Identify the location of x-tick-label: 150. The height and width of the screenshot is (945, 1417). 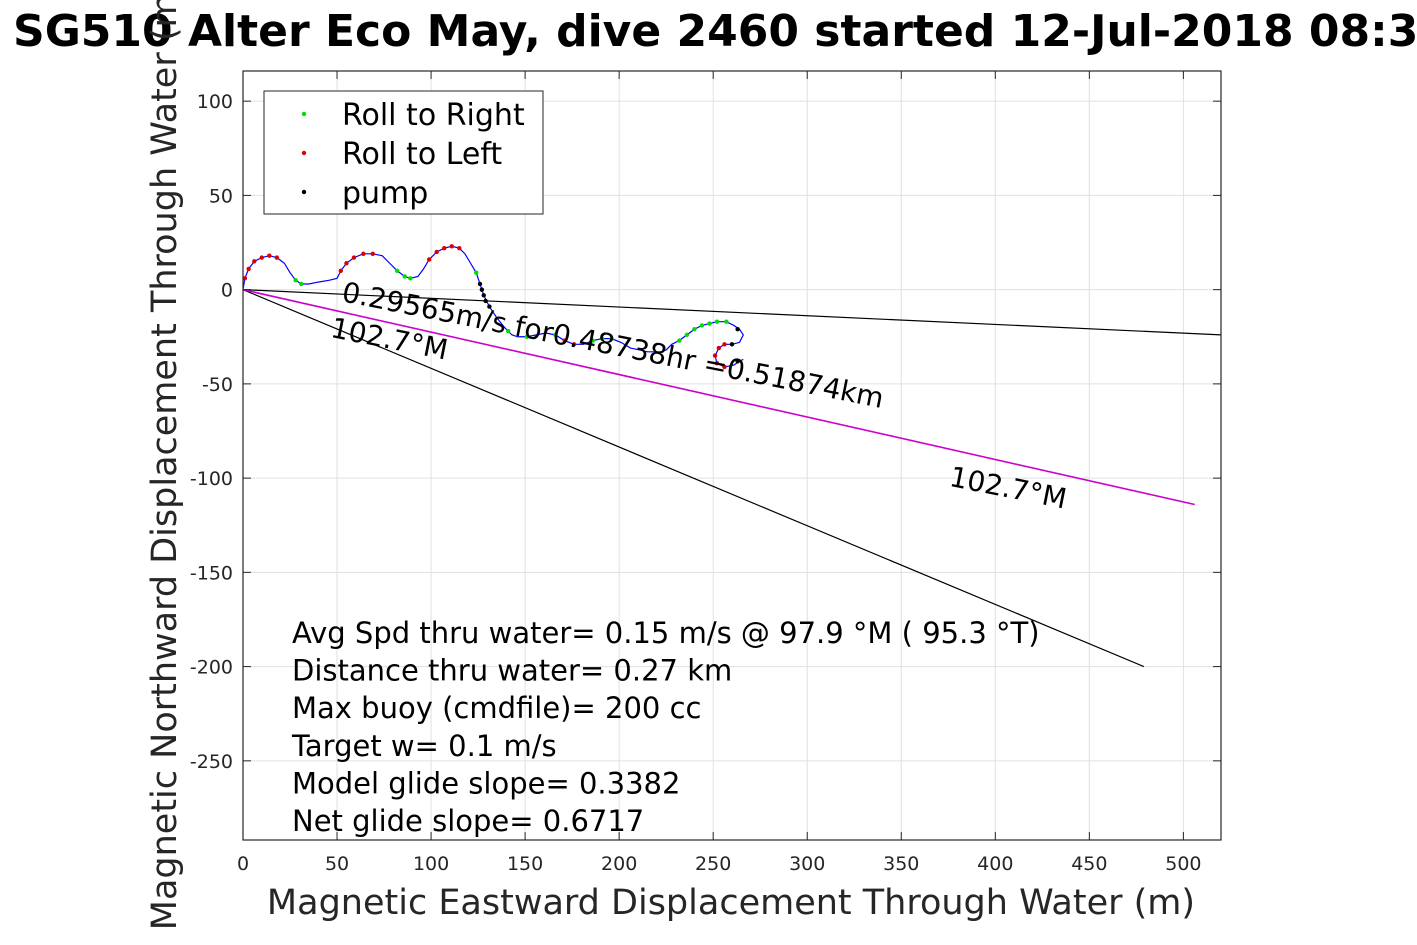
(525, 864).